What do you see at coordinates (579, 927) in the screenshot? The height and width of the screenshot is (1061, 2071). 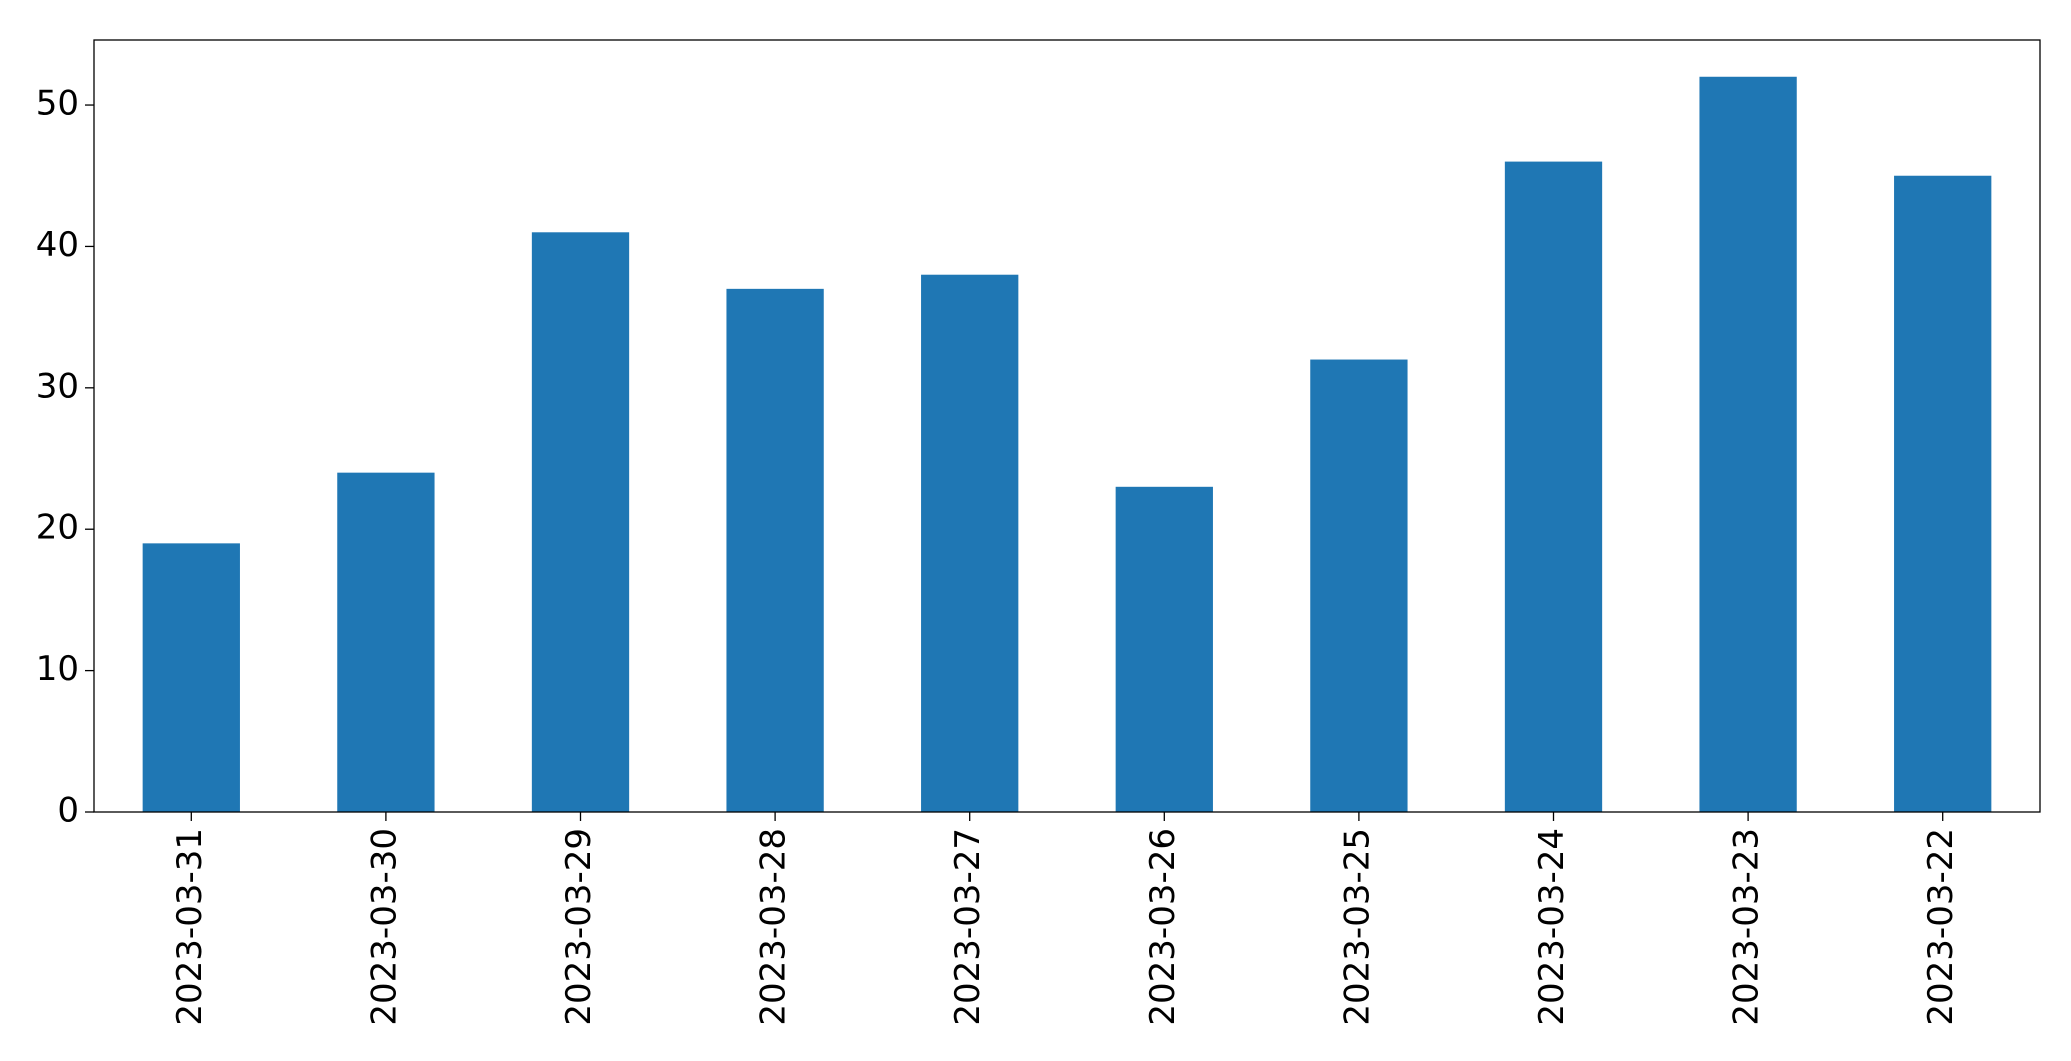 I see `x-tick-label: 2023-03-29` at bounding box center [579, 927].